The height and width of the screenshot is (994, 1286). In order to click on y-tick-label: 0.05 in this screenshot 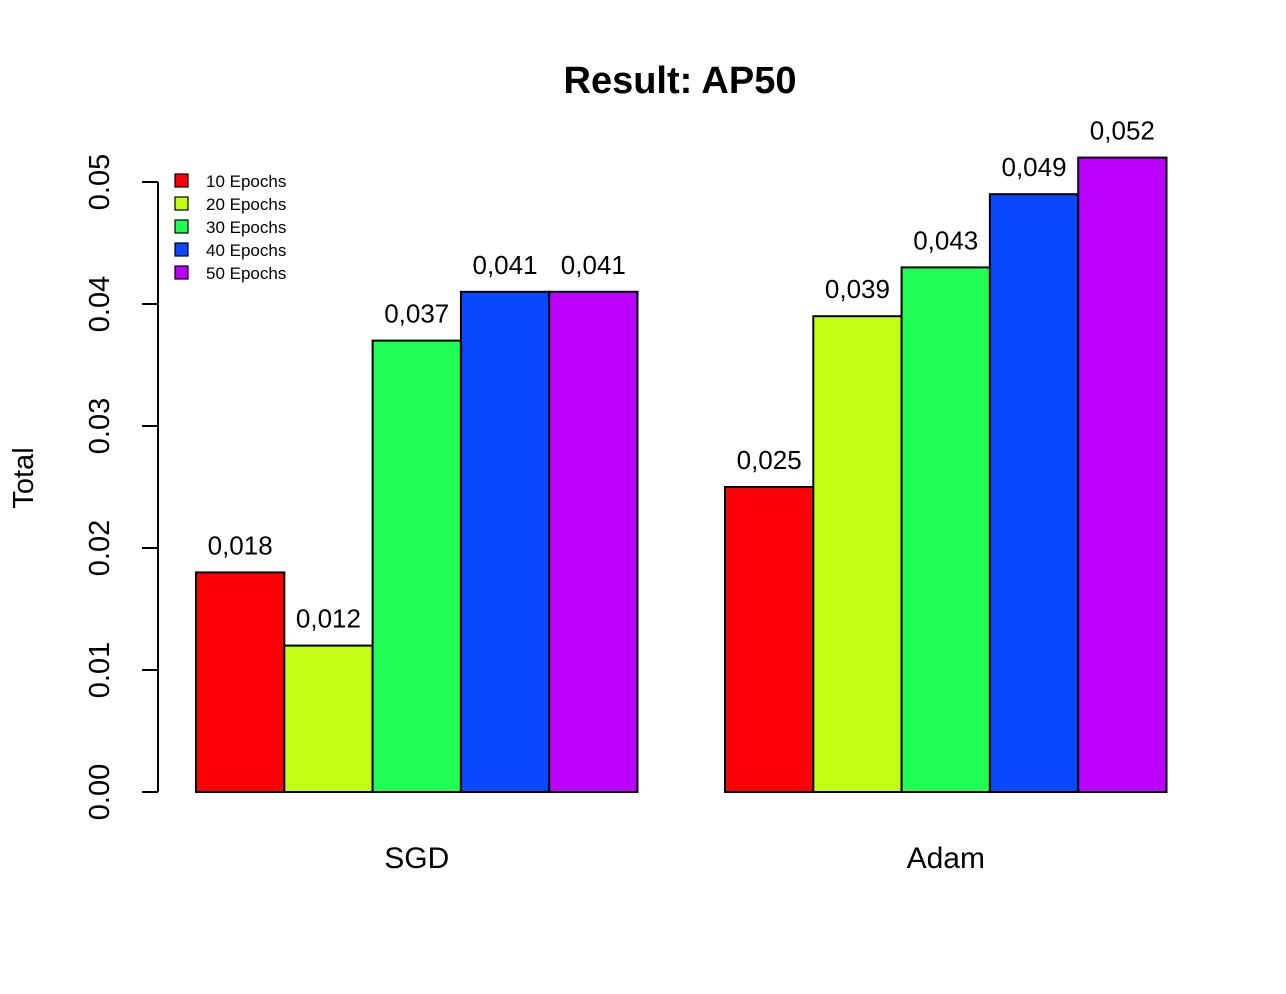, I will do `click(100, 182)`.